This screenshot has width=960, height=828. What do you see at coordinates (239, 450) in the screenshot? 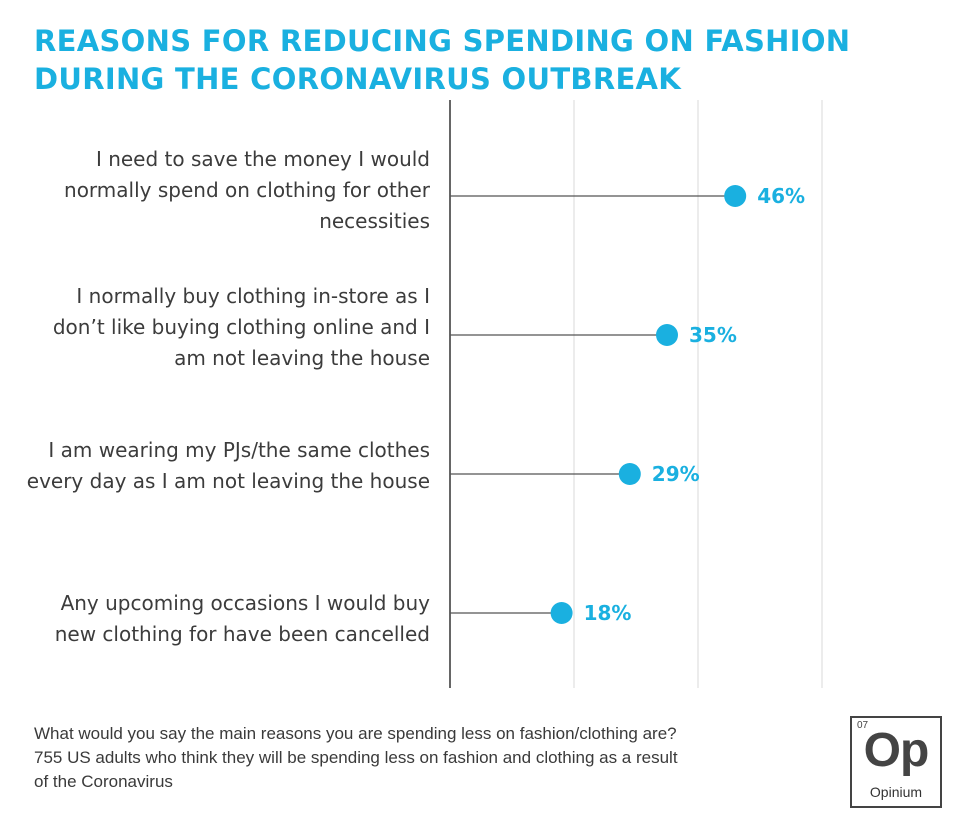
I see `category-label-line: I am wearing my PJs/the same clothes` at bounding box center [239, 450].